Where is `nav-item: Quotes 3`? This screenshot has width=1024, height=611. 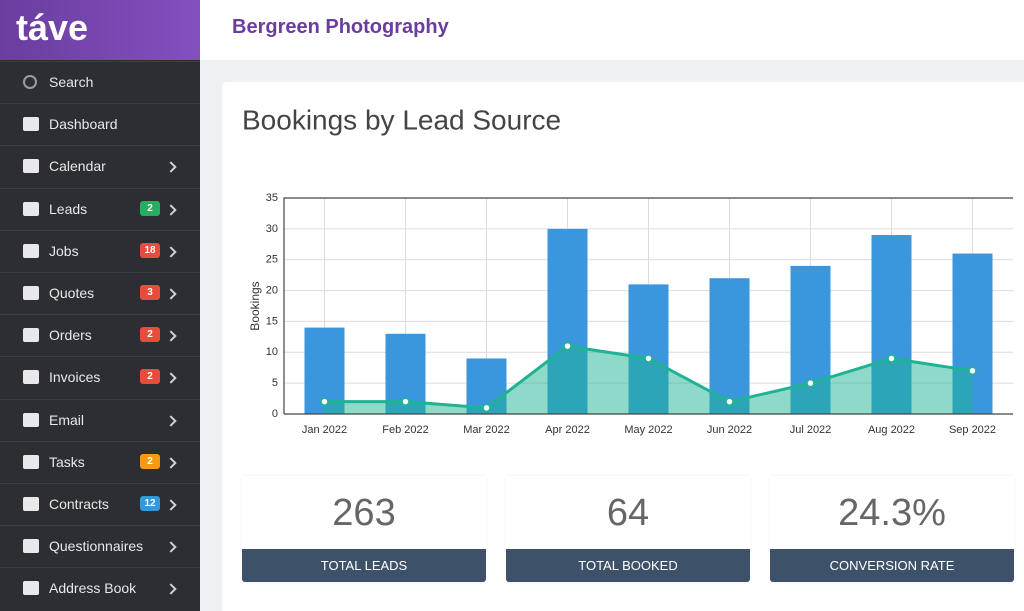
nav-item: Quotes 3 is located at coordinates (100, 293).